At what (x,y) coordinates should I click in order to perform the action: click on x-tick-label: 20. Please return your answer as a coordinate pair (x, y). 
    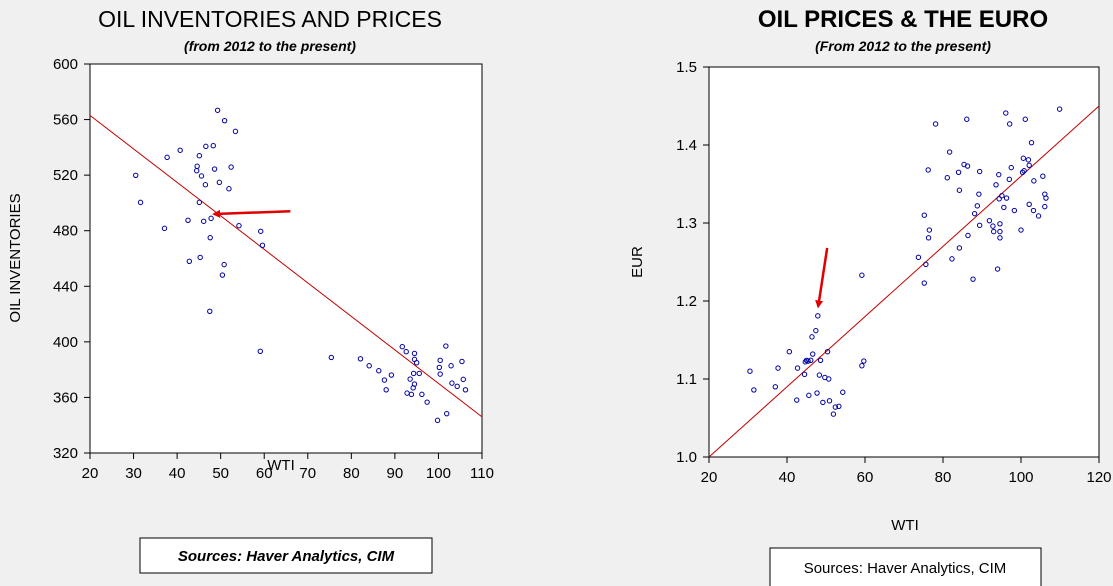
    Looking at the image, I should click on (90, 473).